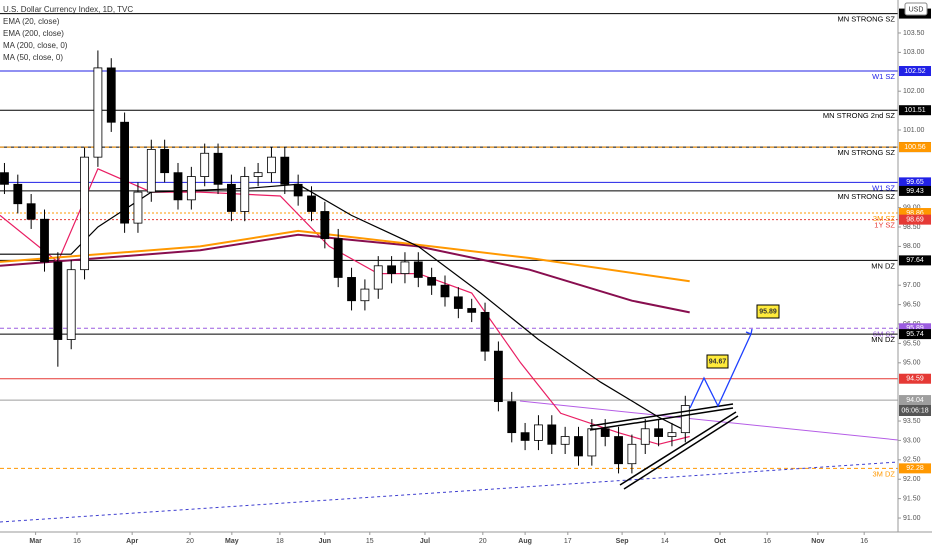 Image resolution: width=932 pixels, height=550 pixels. What do you see at coordinates (883, 265) in the screenshot?
I see `level-label: MN DZ` at bounding box center [883, 265].